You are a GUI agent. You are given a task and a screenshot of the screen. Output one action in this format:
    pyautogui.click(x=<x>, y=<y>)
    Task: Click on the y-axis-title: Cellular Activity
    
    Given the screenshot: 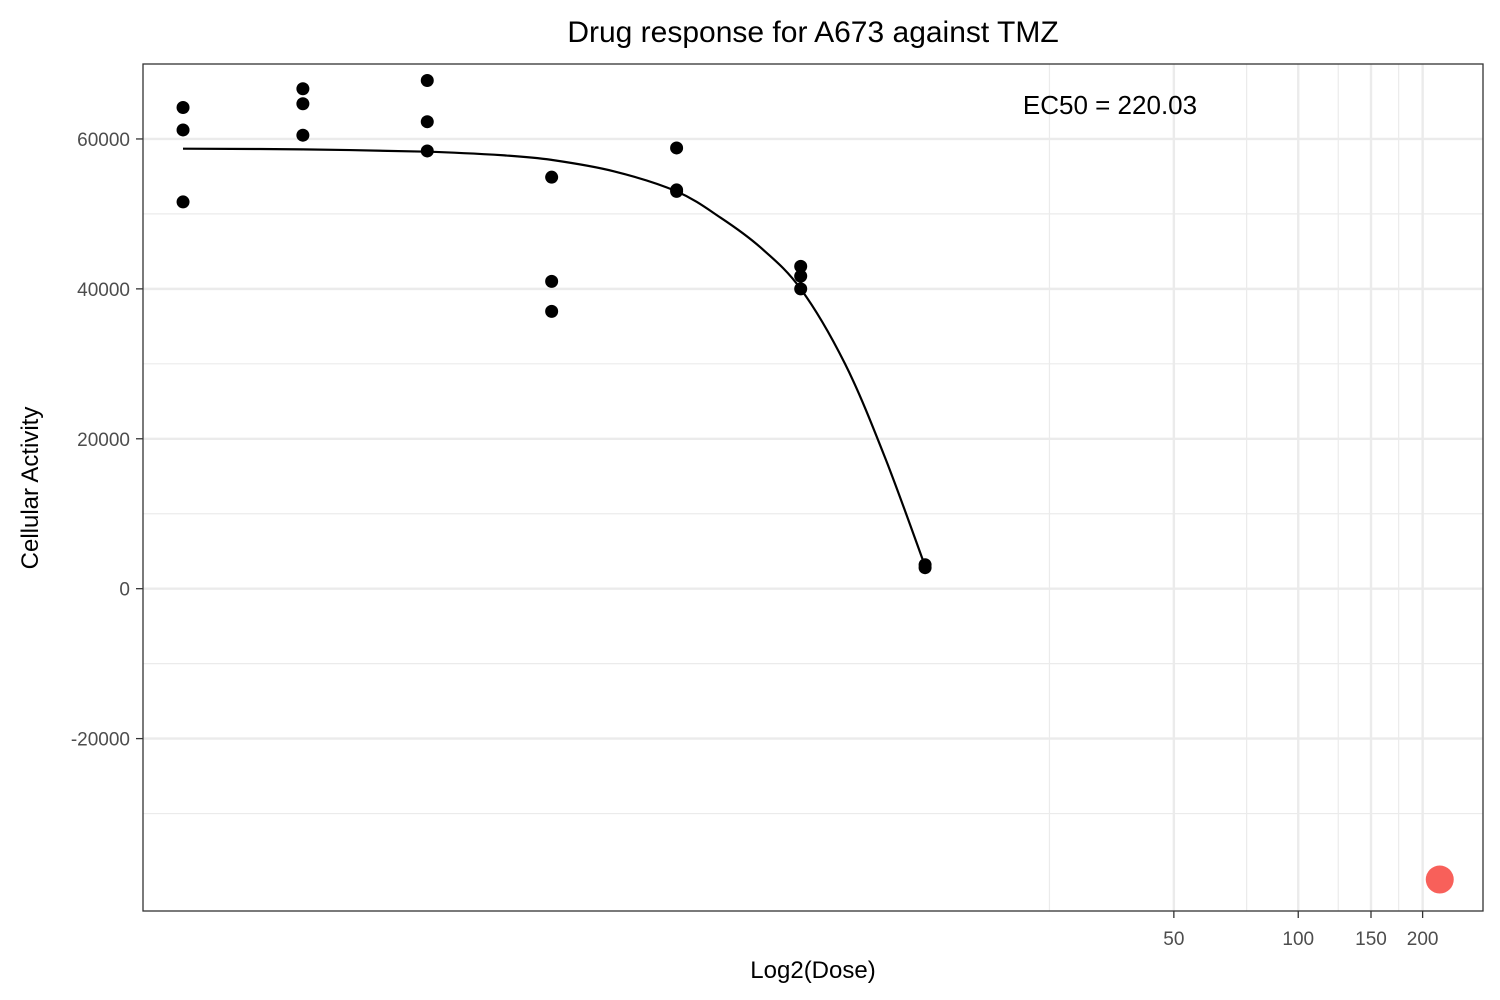 What is the action you would take?
    pyautogui.click(x=30, y=488)
    